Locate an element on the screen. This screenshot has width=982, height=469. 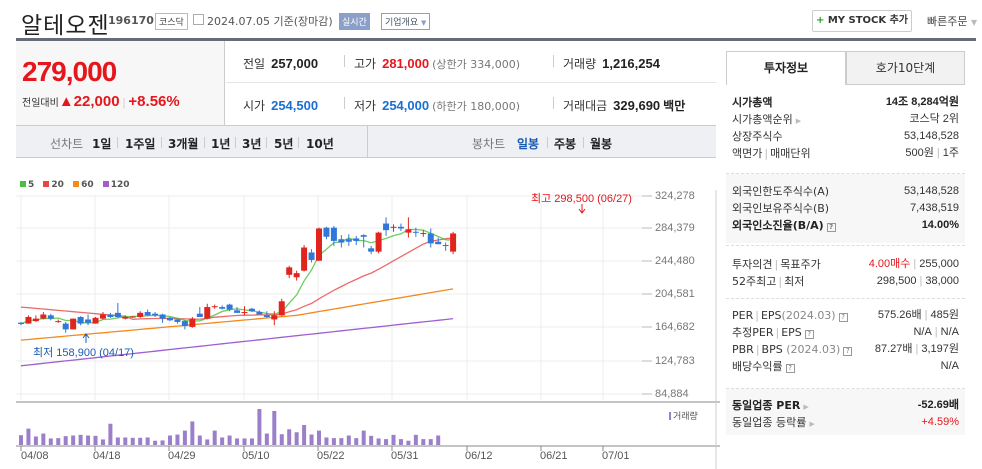
open-price: 시가 254,500 is located at coordinates (280, 105).